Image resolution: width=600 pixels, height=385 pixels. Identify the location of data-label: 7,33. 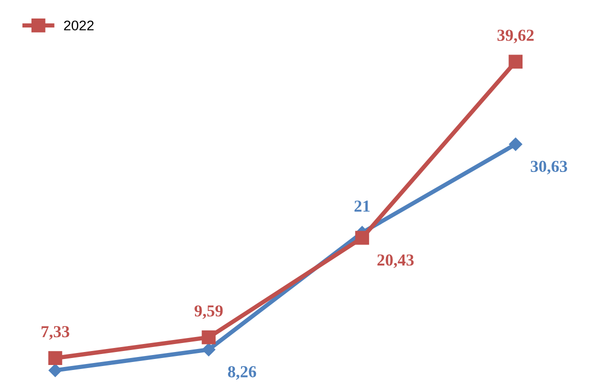
(56, 333).